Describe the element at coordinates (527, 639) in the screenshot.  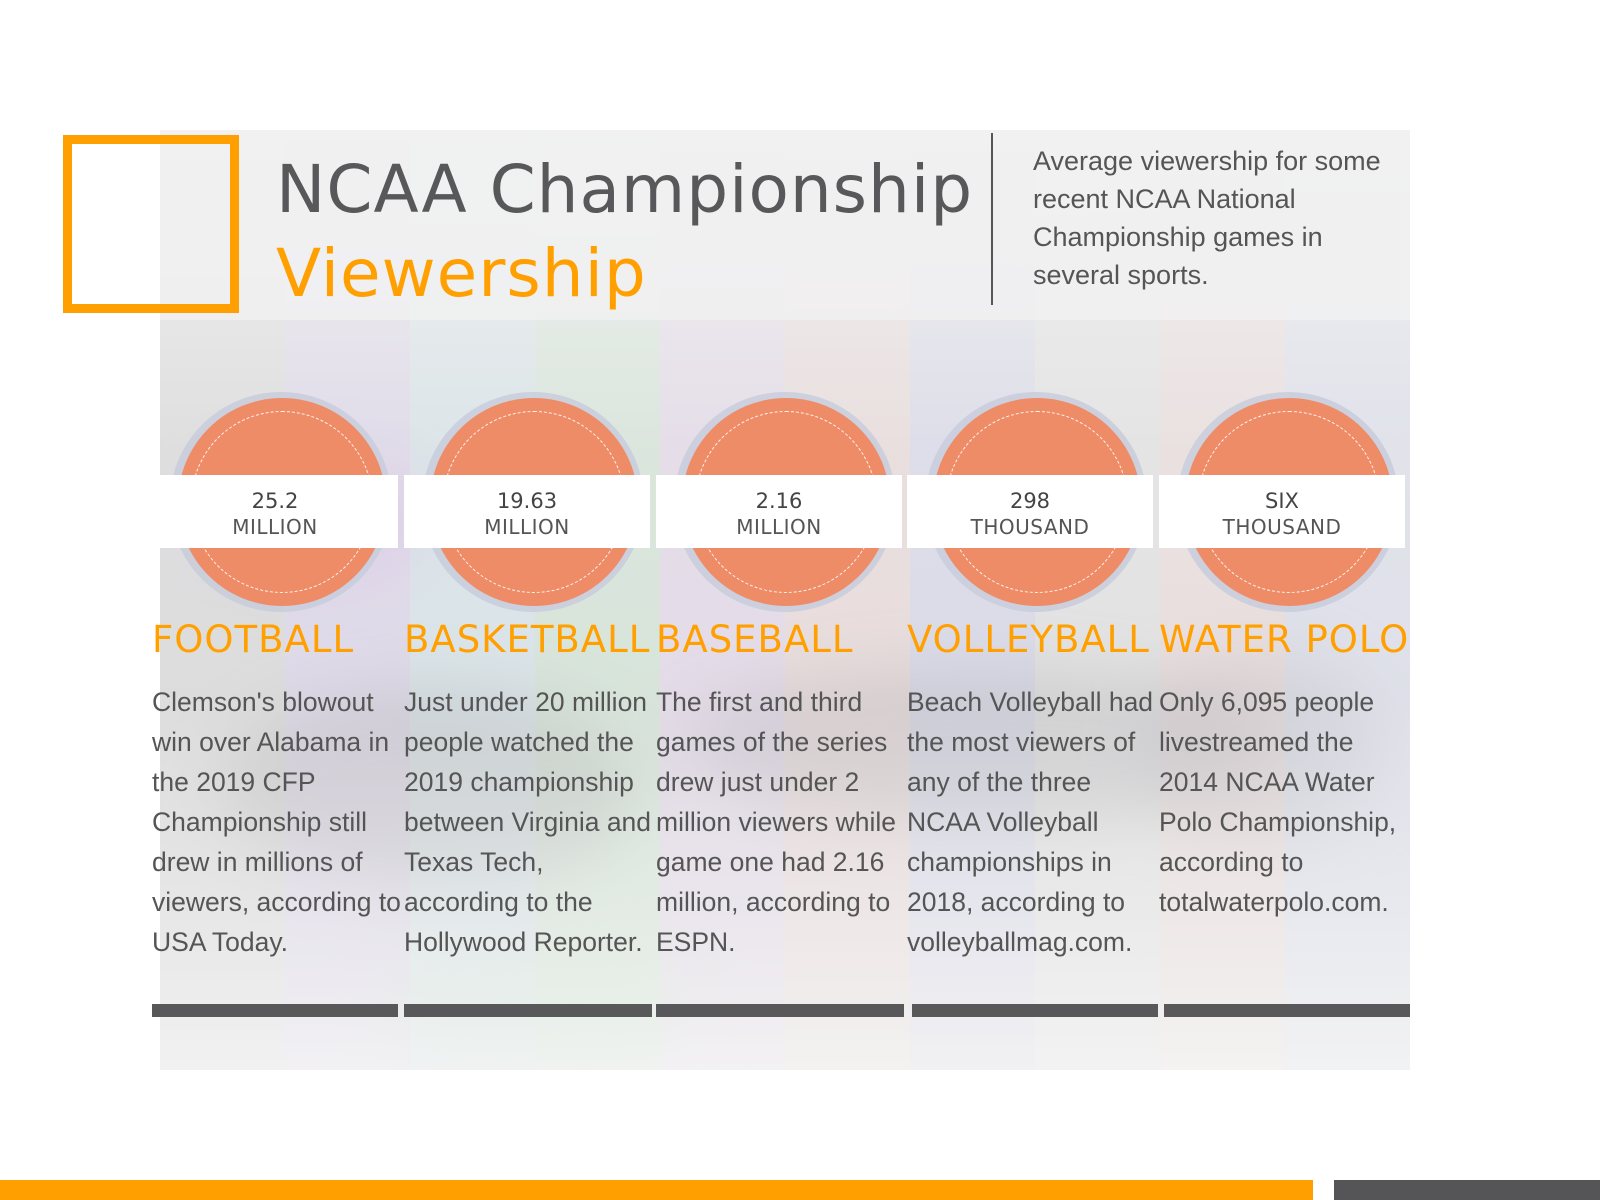
I see `sport-heading: BASKETBALL` at that location.